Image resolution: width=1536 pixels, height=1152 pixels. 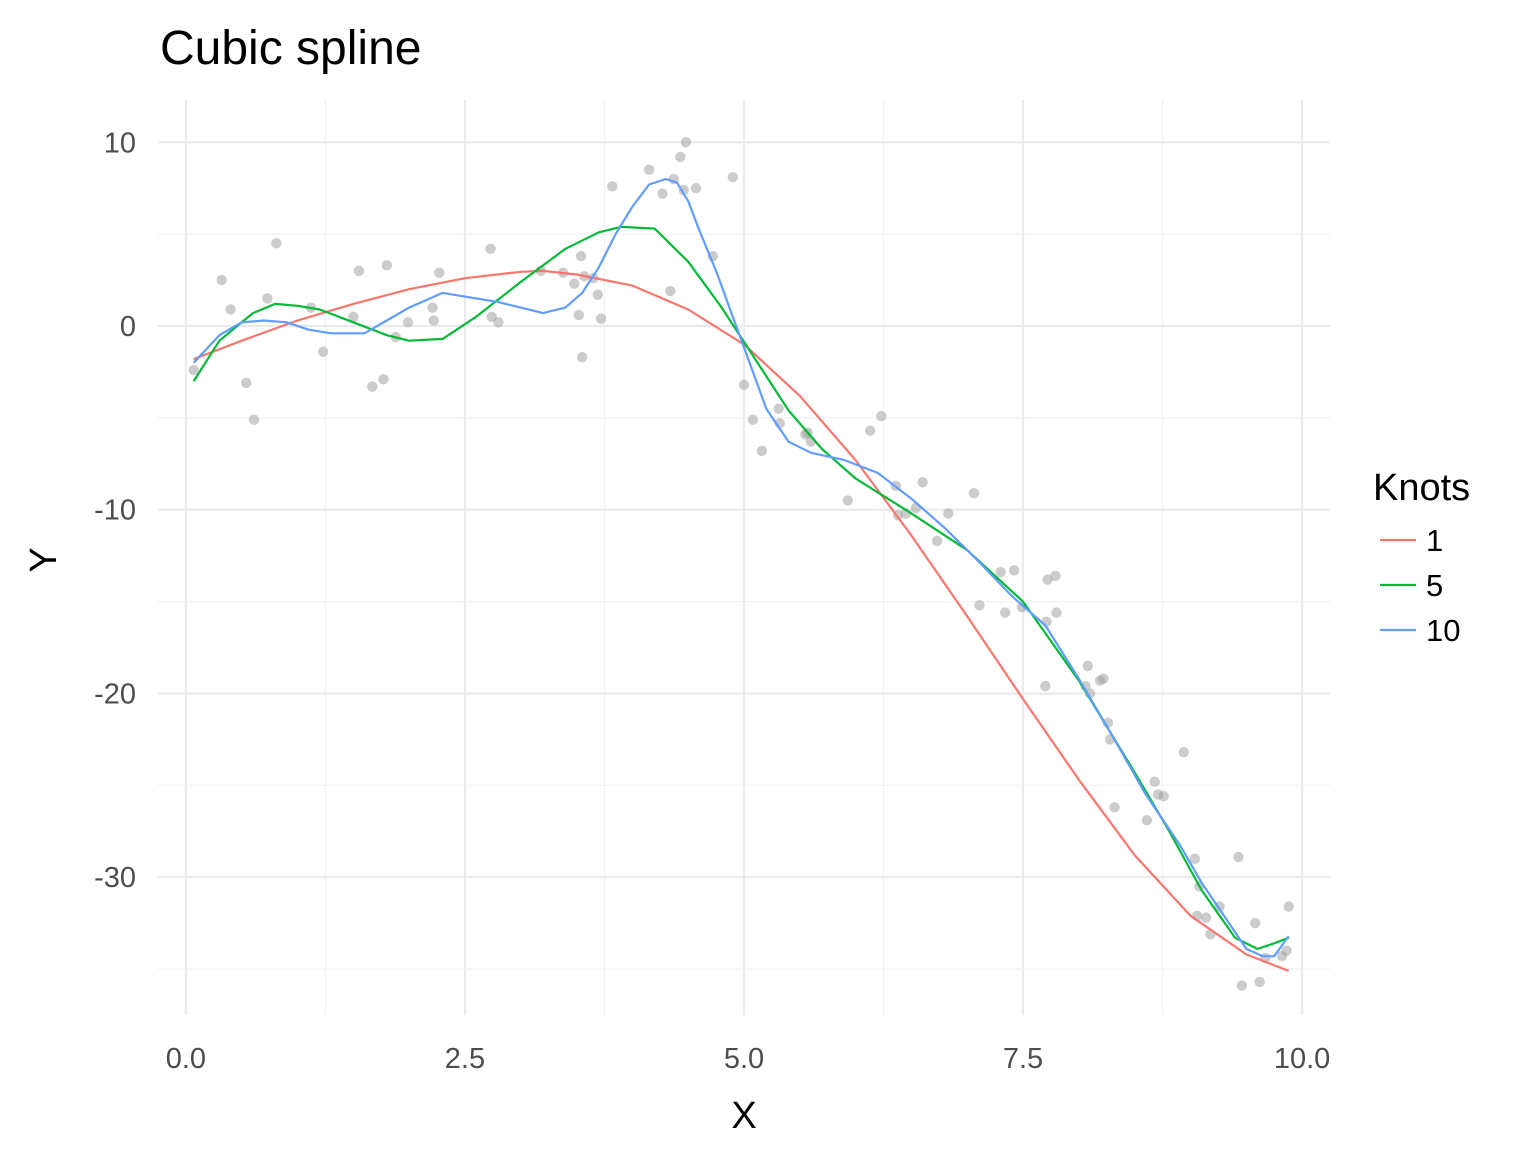 I want to click on x-tick-label: 0.0, so click(x=186, y=1059).